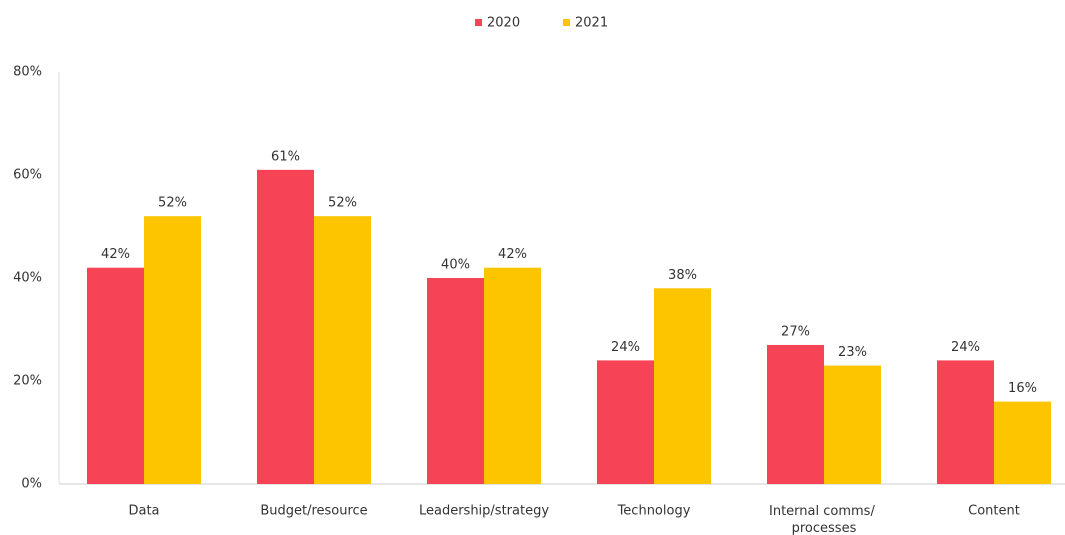 The width and height of the screenshot is (1065, 535). Describe the element at coordinates (503, 23) in the screenshot. I see `legend-label: 2020` at that location.